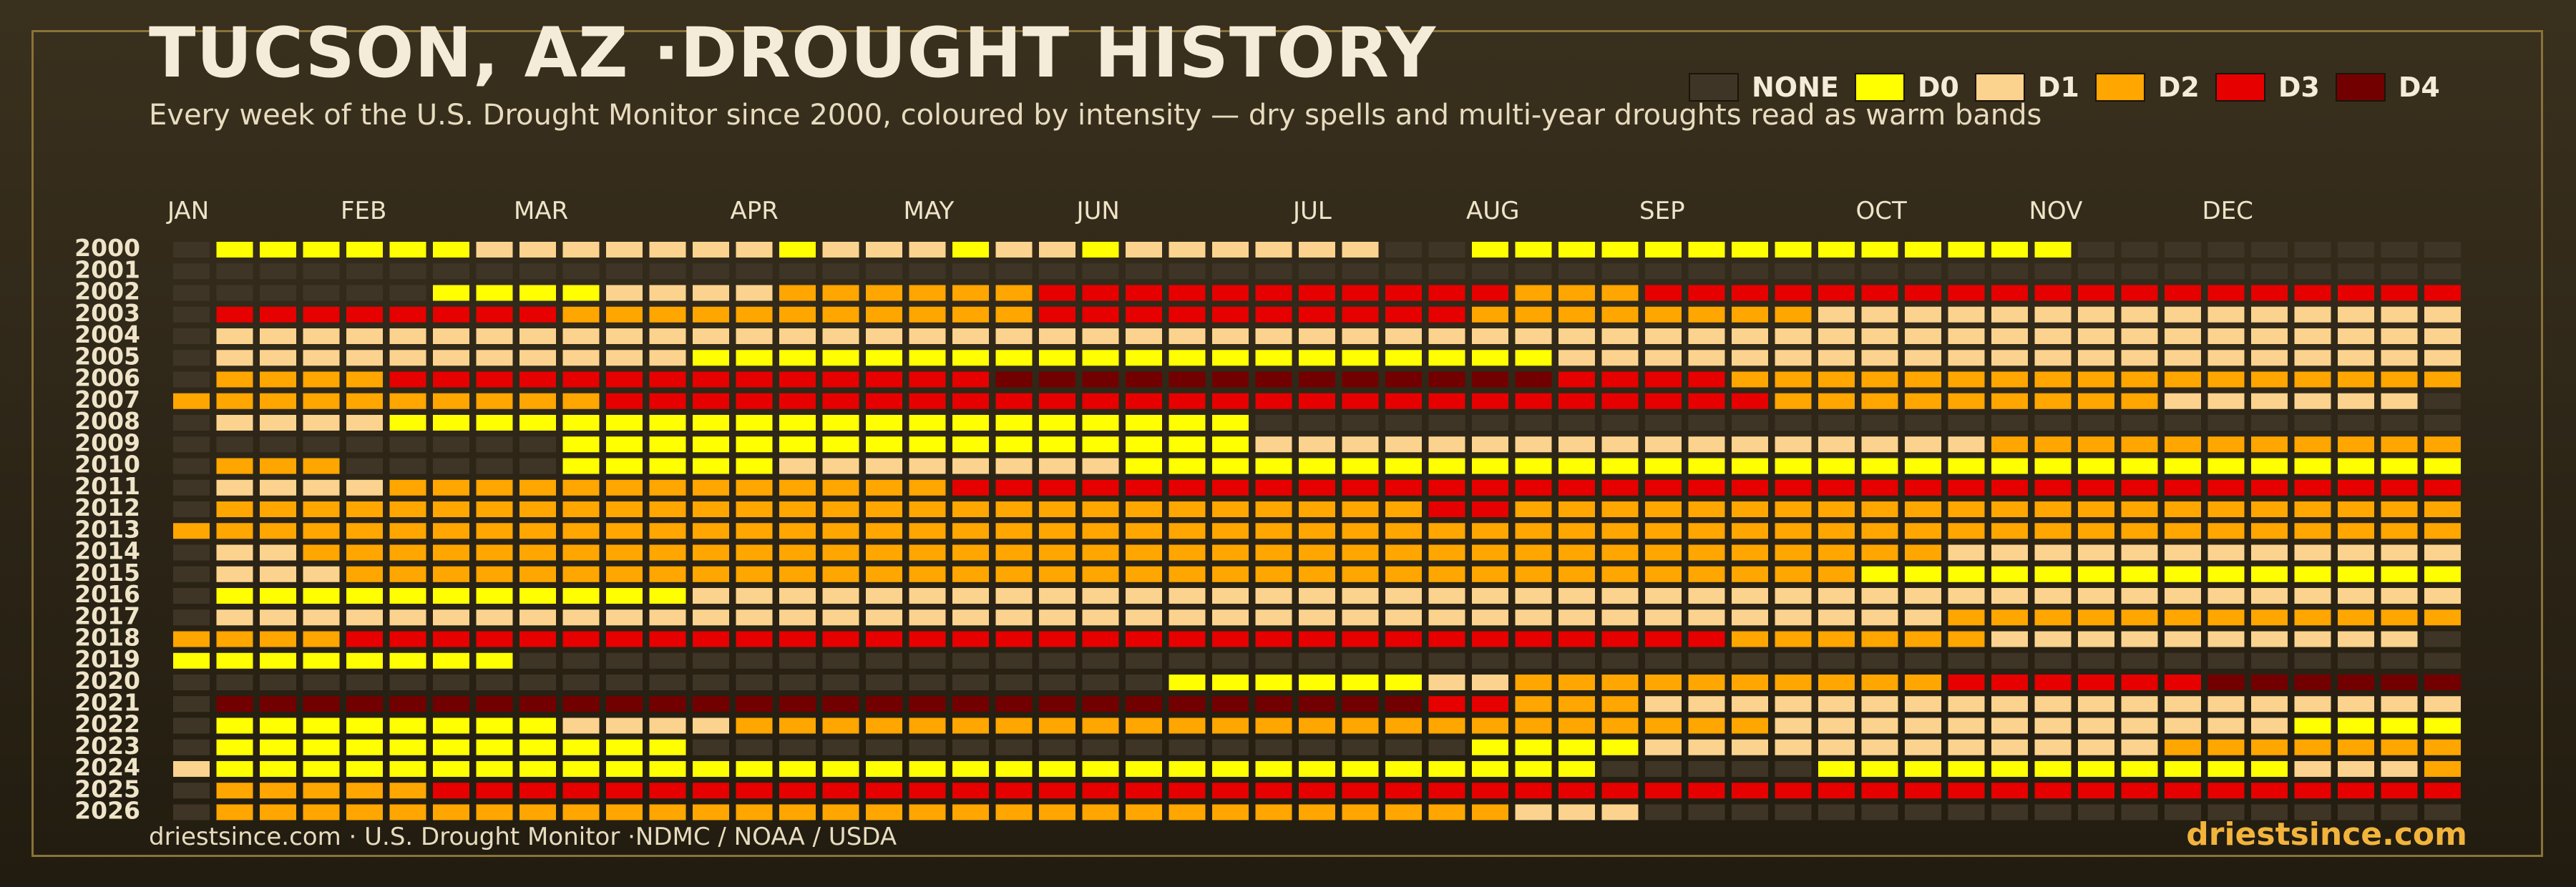 The image size is (2576, 887). What do you see at coordinates (1707, 639) in the screenshot?
I see `week-cell-2018-w36` at bounding box center [1707, 639].